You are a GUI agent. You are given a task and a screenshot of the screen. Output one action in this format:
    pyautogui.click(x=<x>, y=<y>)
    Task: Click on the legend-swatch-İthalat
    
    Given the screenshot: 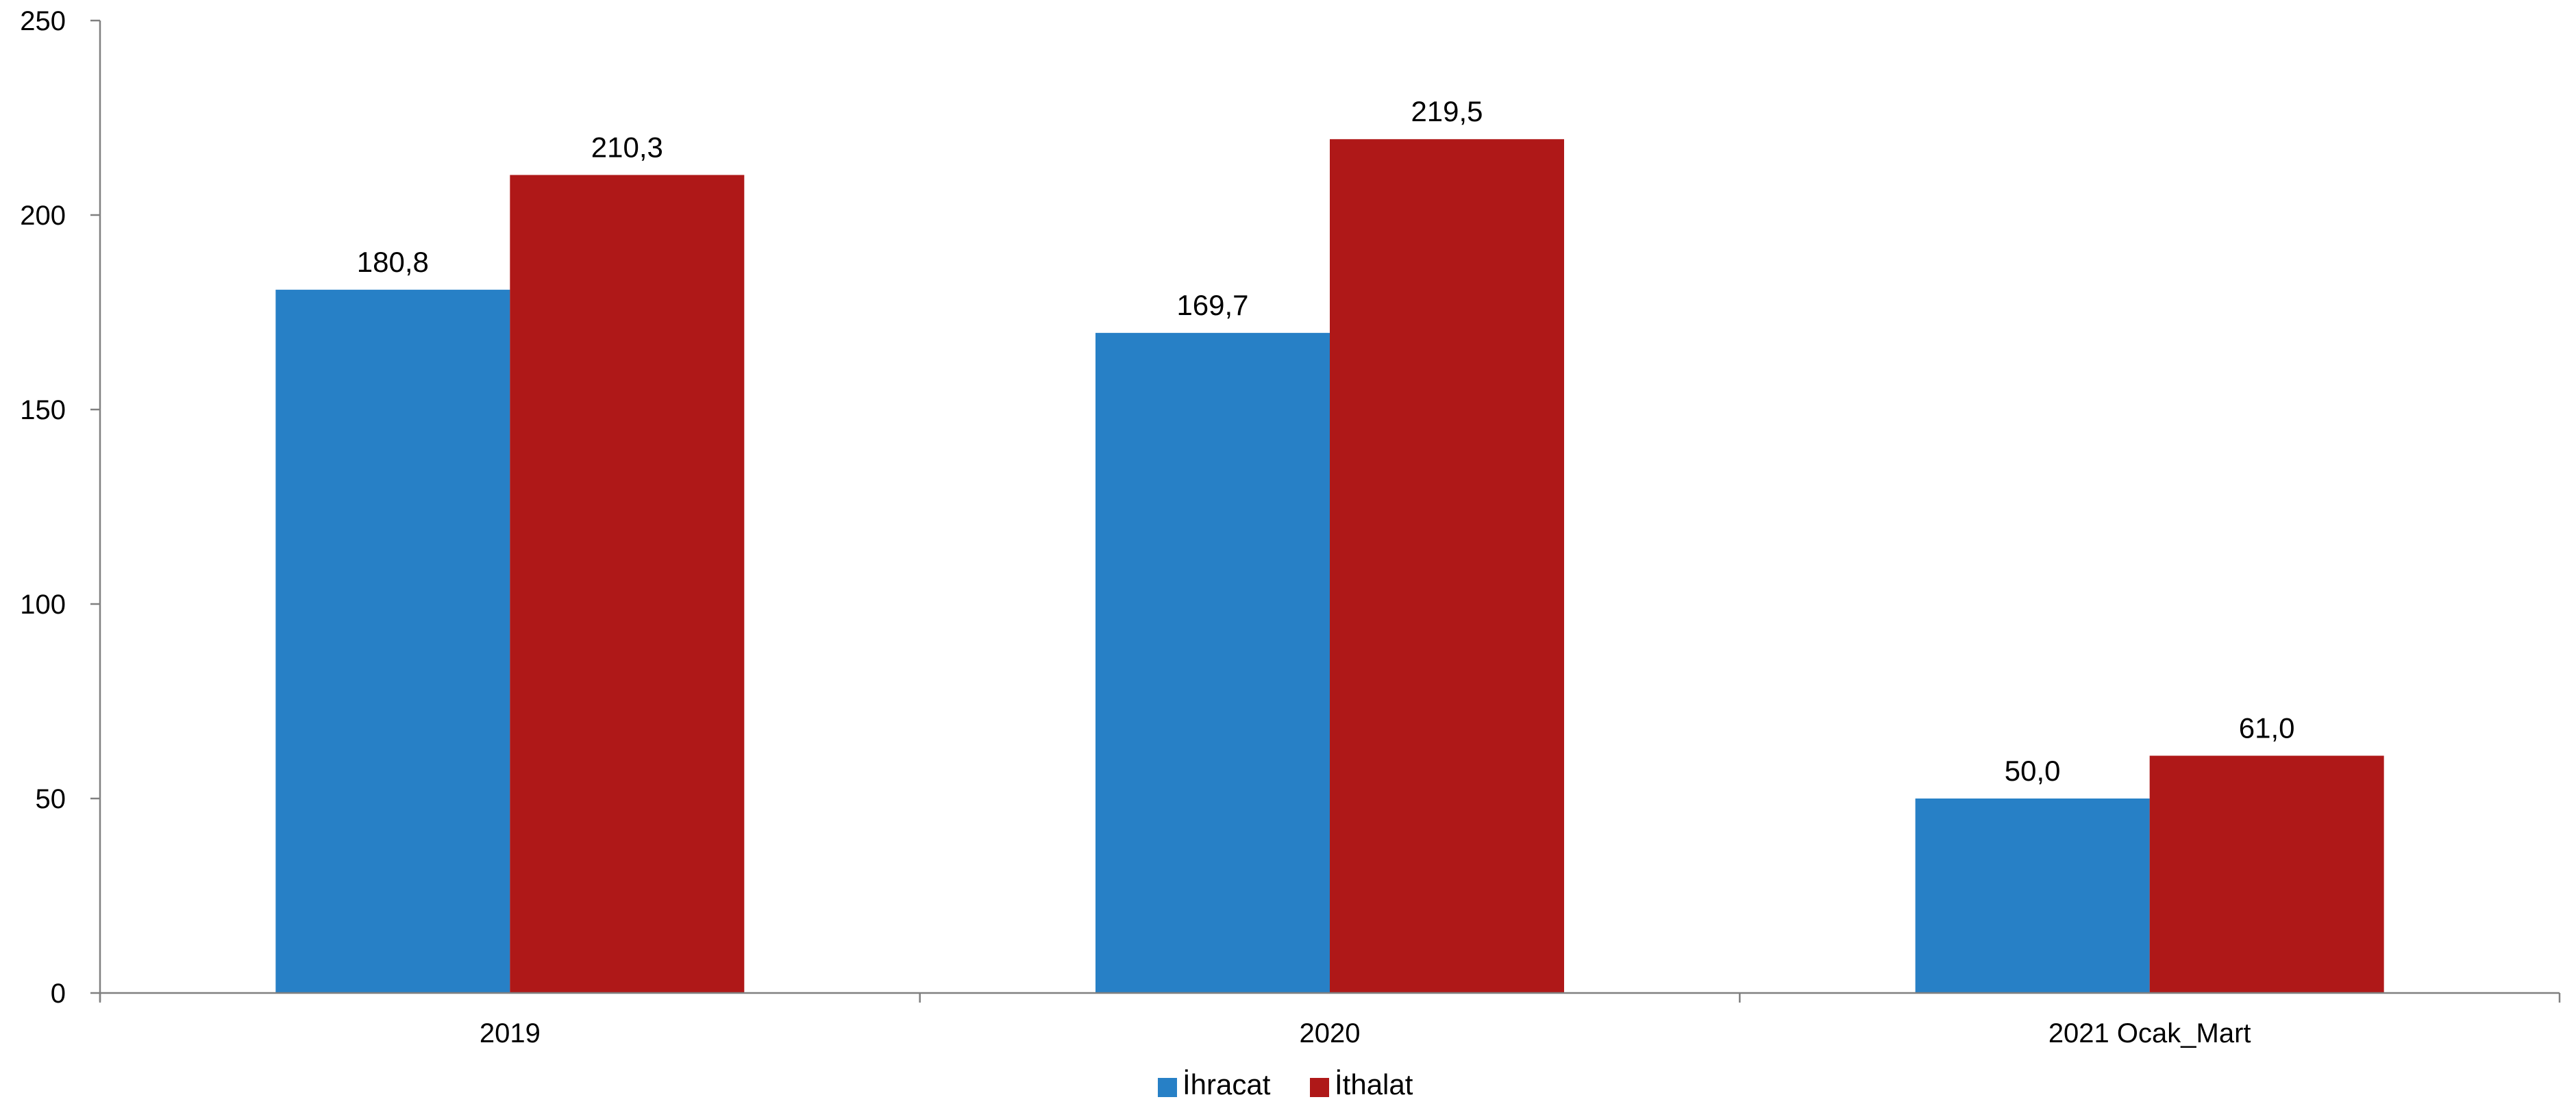 What is the action you would take?
    pyautogui.click(x=1319, y=1087)
    